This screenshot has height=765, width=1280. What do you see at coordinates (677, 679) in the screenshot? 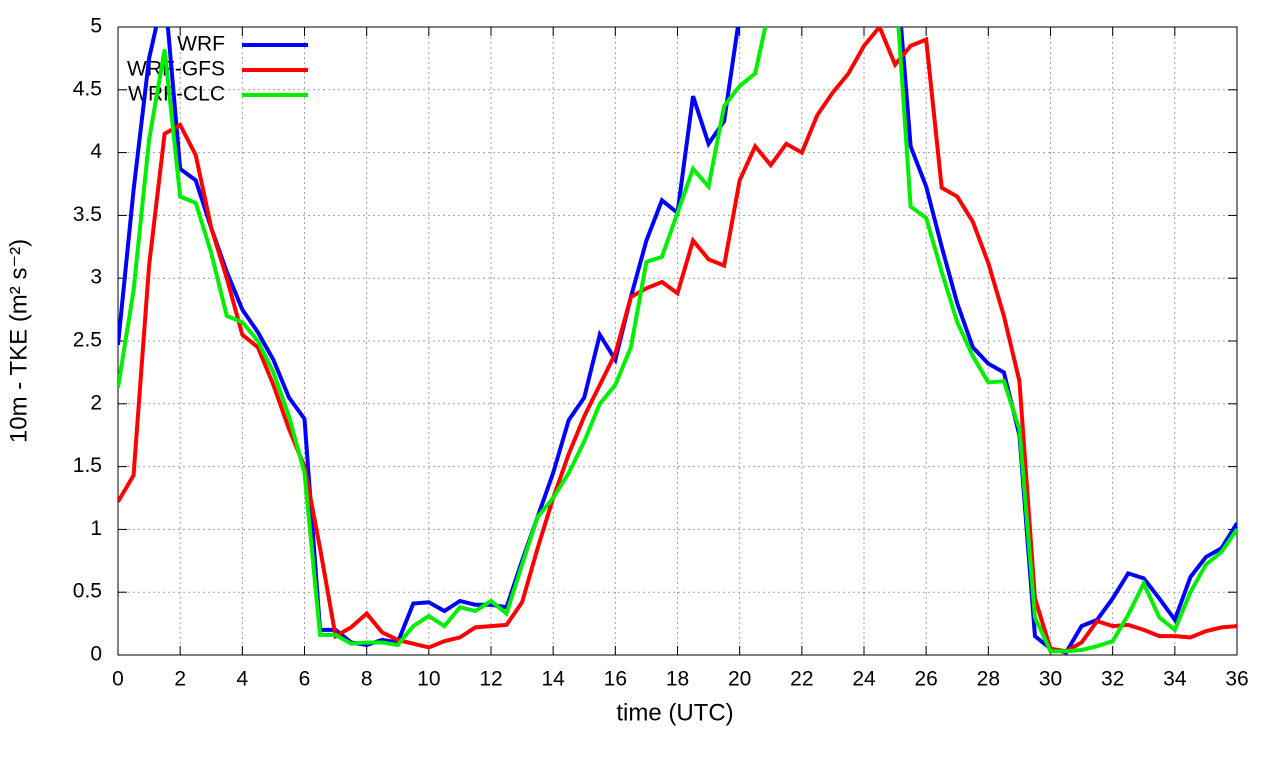
I see `x-tick-label: 18` at bounding box center [677, 679].